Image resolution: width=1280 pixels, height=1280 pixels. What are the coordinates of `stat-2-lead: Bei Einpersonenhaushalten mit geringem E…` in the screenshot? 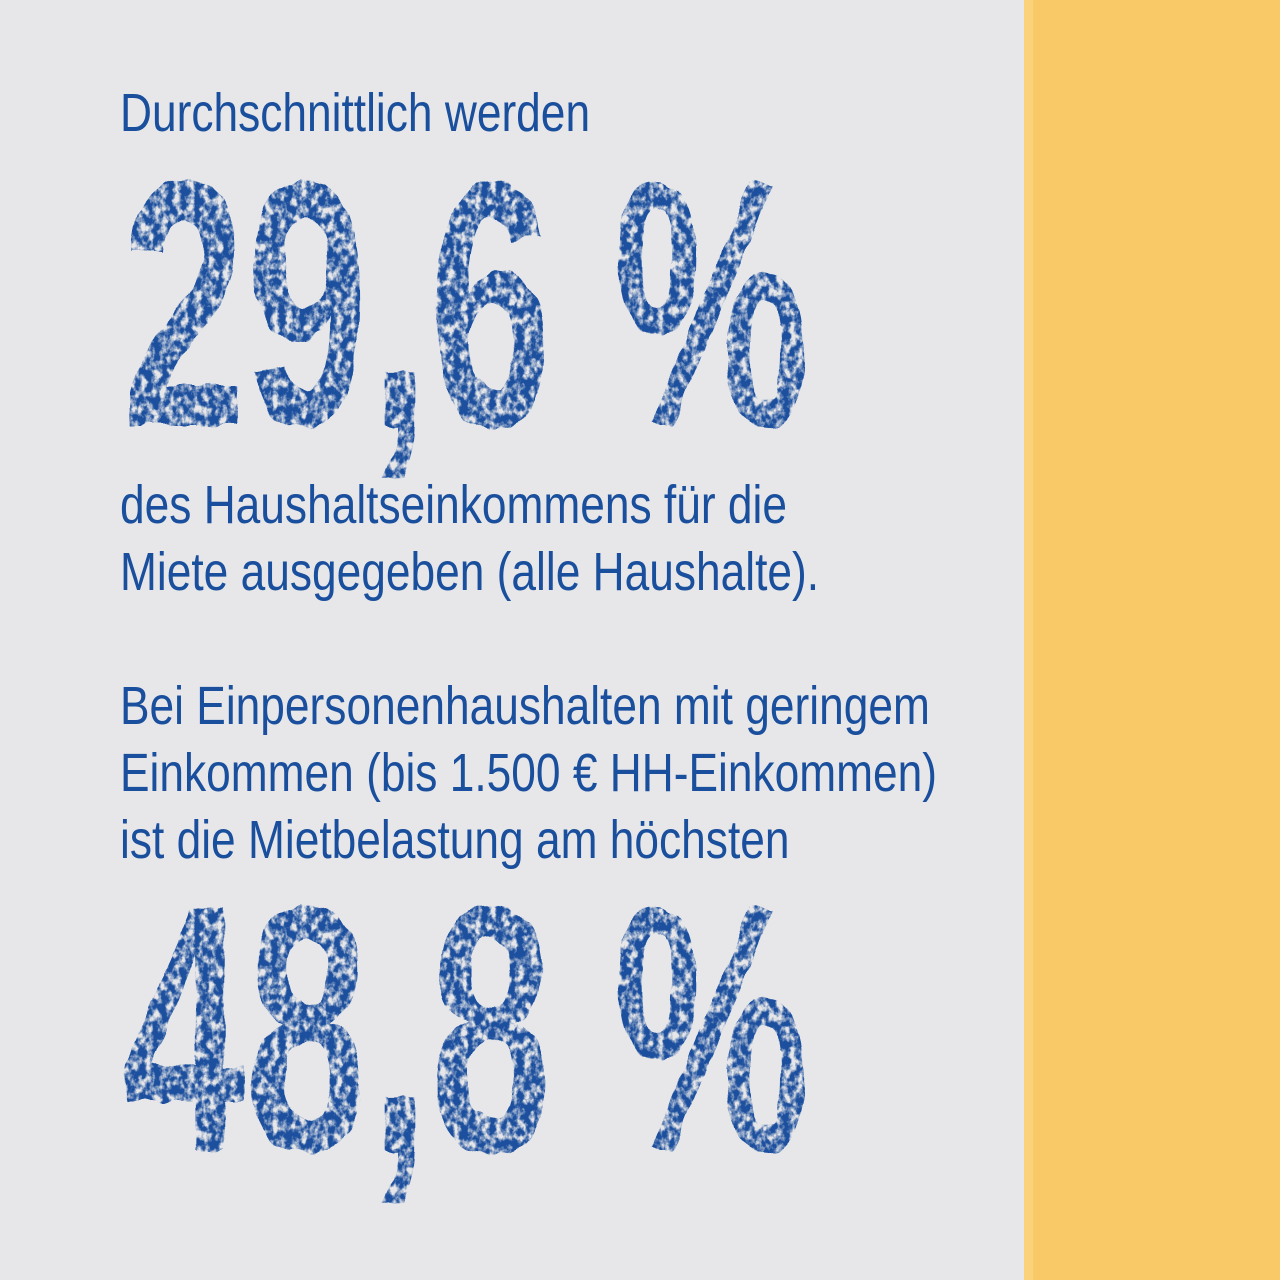 It's located at (529, 773).